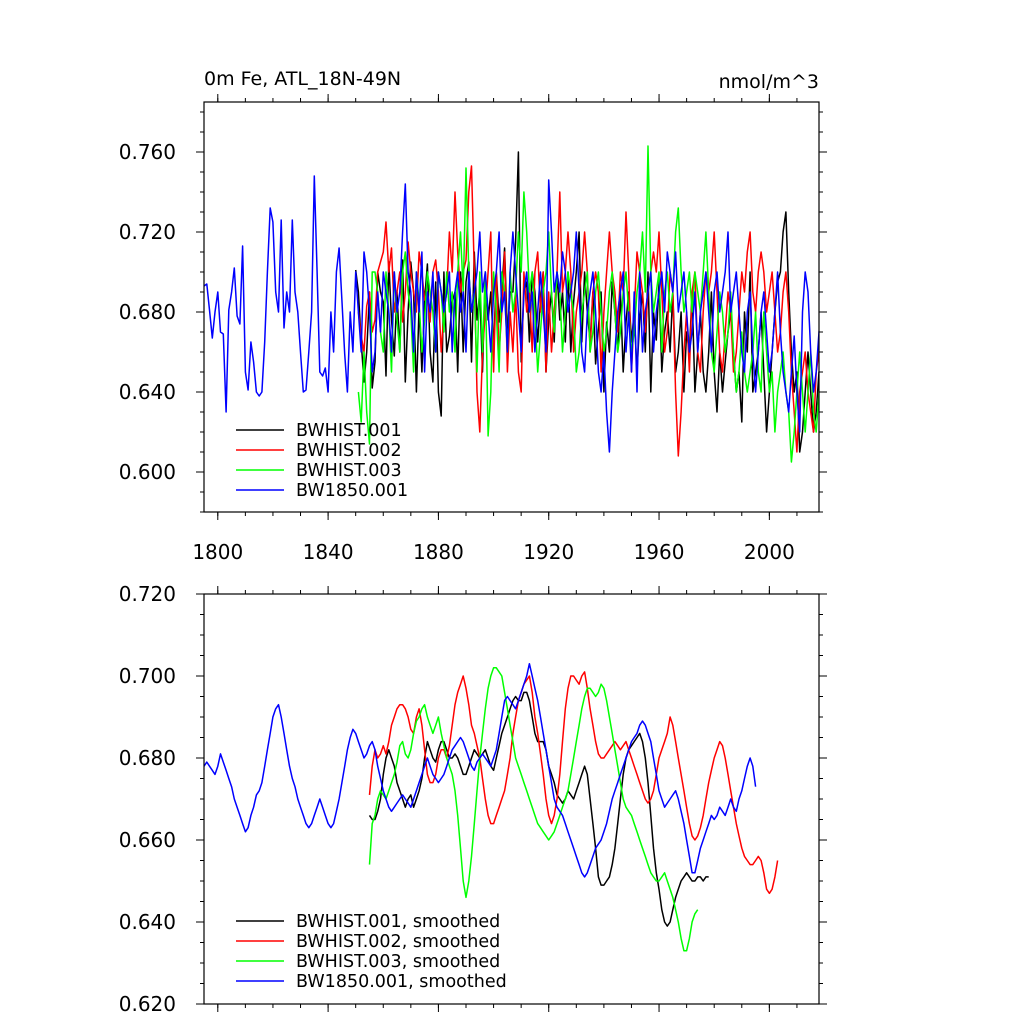 This screenshot has height=1024, width=1024. Describe the element at coordinates (147, 594) in the screenshot. I see `smoothed-y-tick-label: 0.720` at that location.